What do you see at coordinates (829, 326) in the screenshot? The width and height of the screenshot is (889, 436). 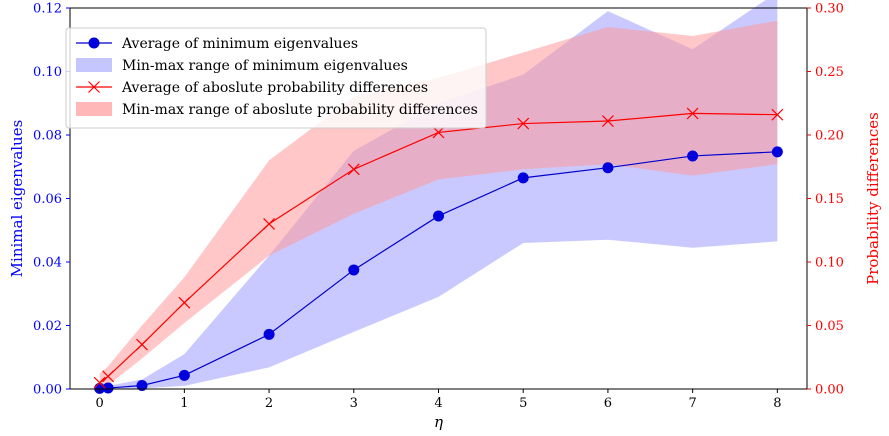 I see `y-right-tick-label: 0.05` at bounding box center [829, 326].